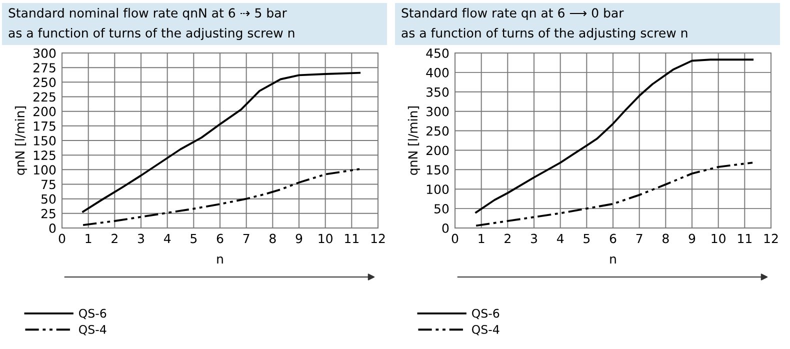 The image size is (790, 349). I want to click on y-tick-label: 400, so click(437, 73).